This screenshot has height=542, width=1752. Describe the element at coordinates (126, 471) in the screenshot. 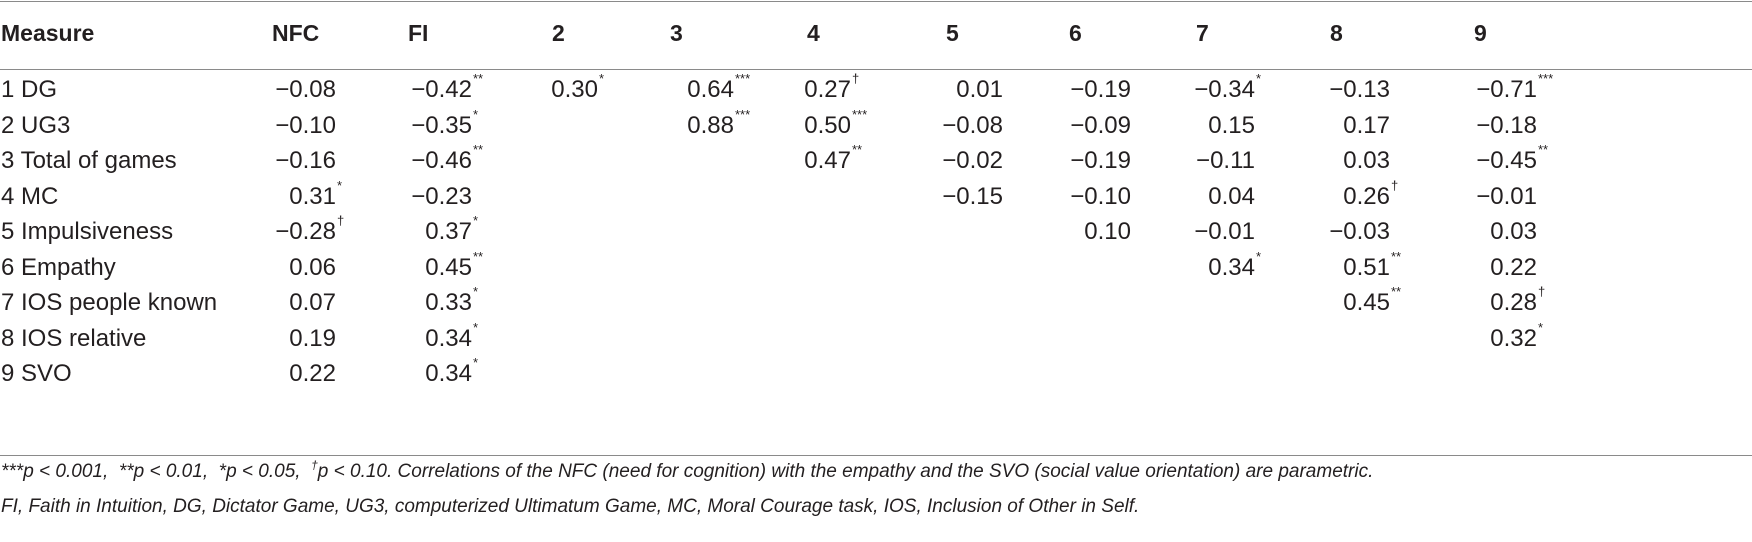

I see `footnote-sig-2-marker: **` at that location.